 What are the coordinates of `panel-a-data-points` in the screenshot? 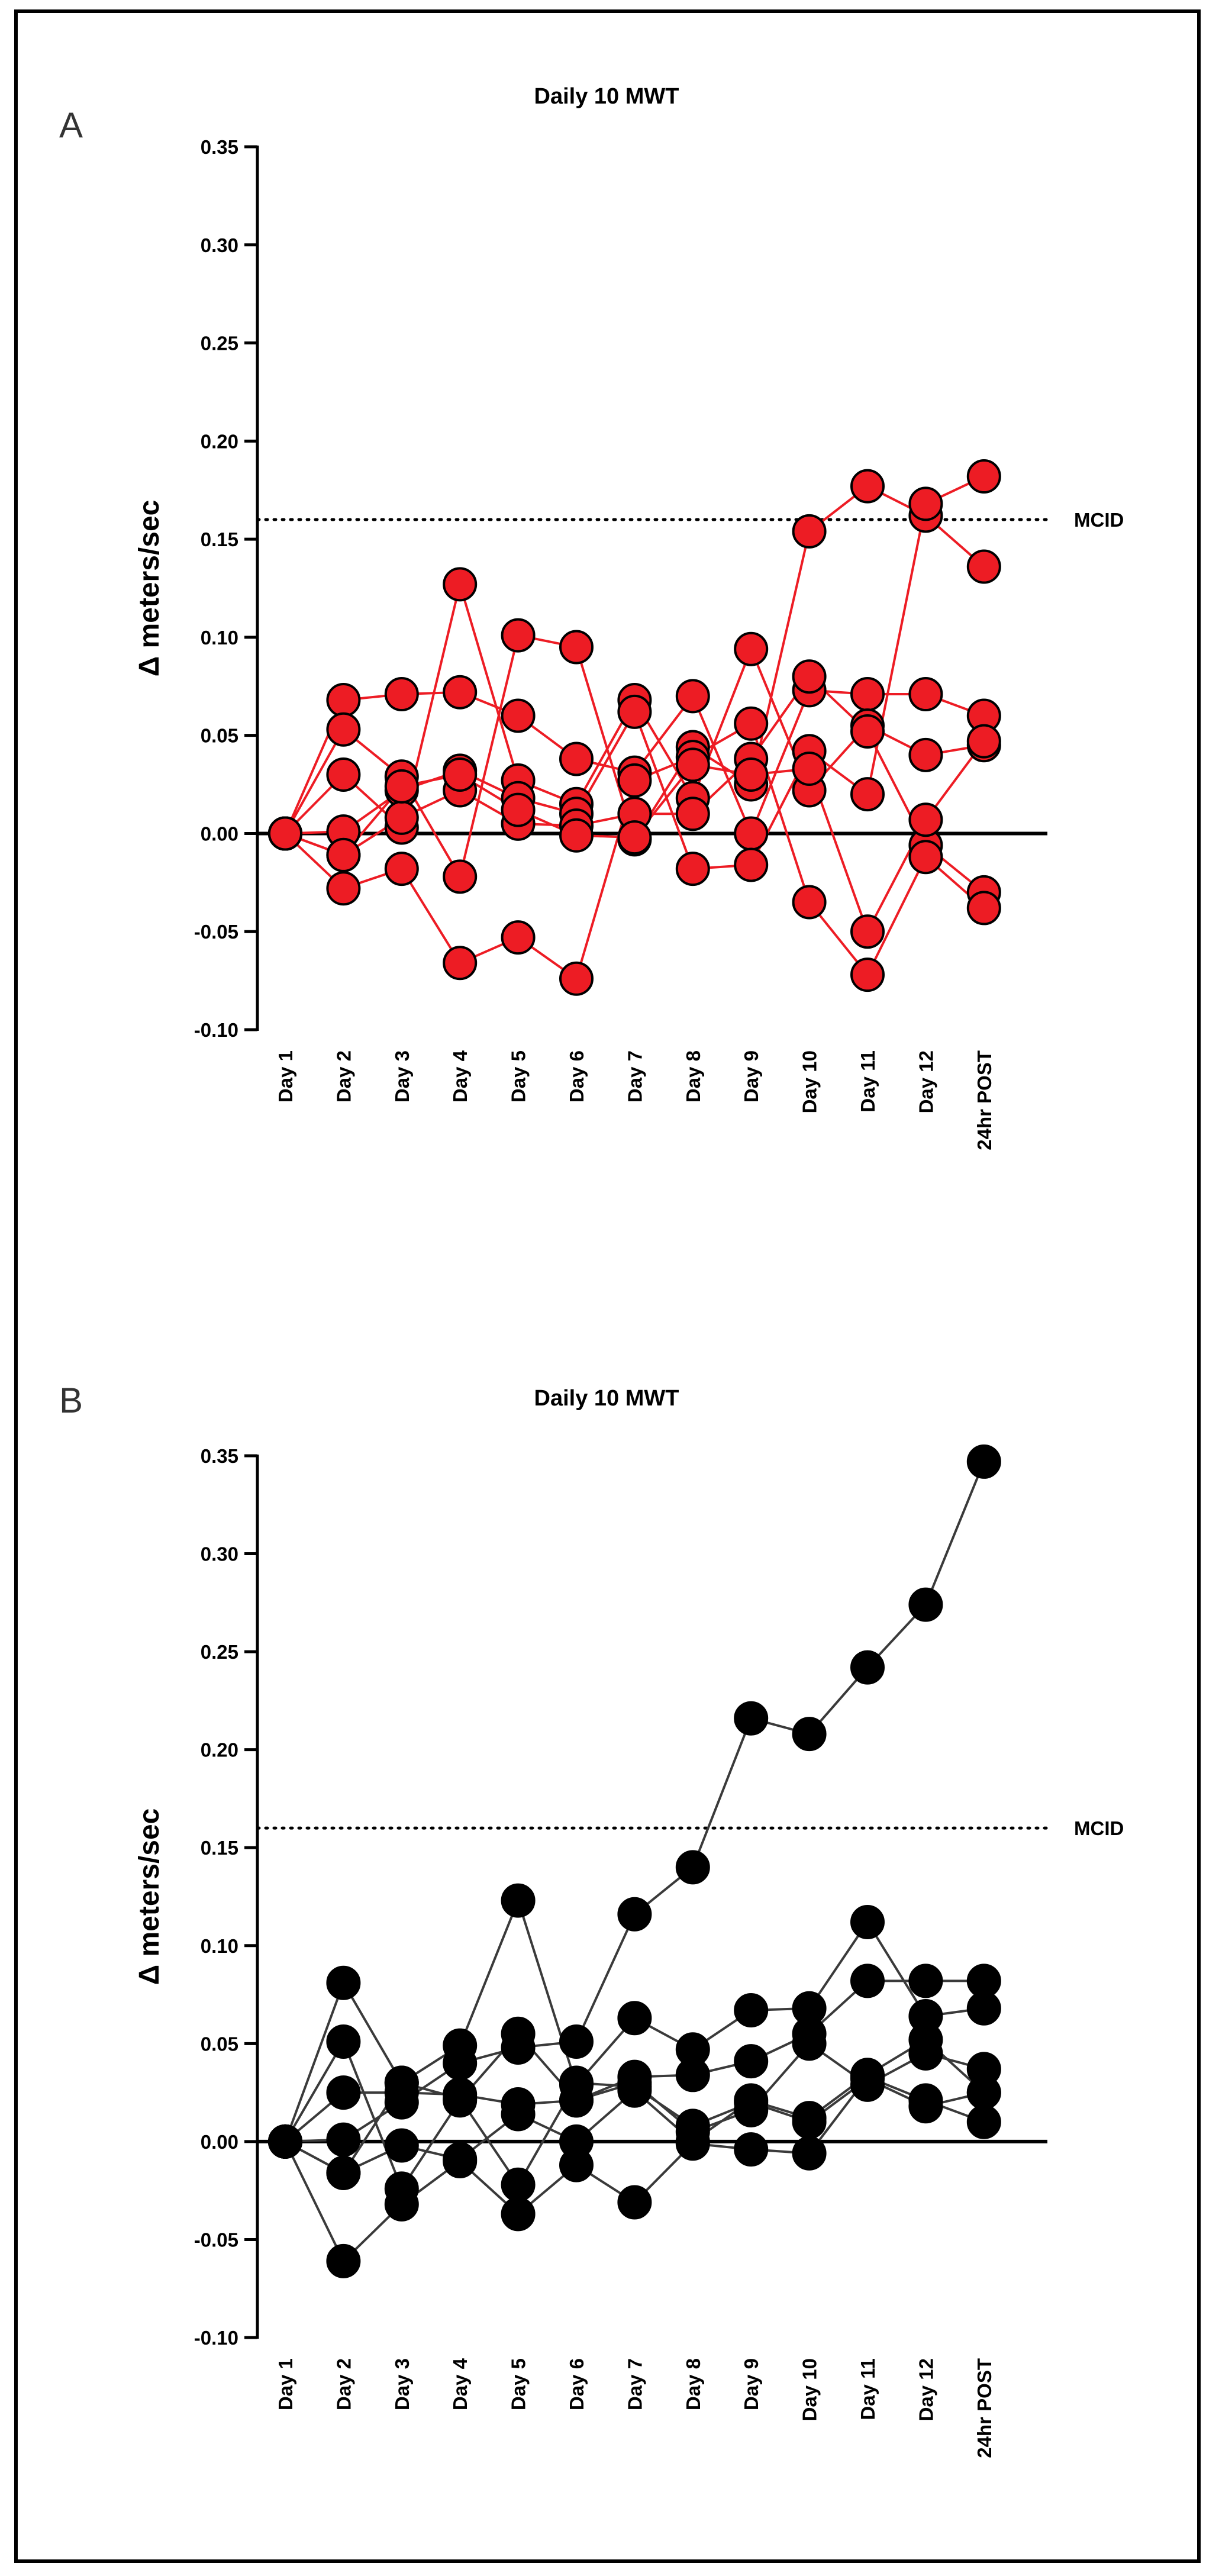 It's located at (634, 727).